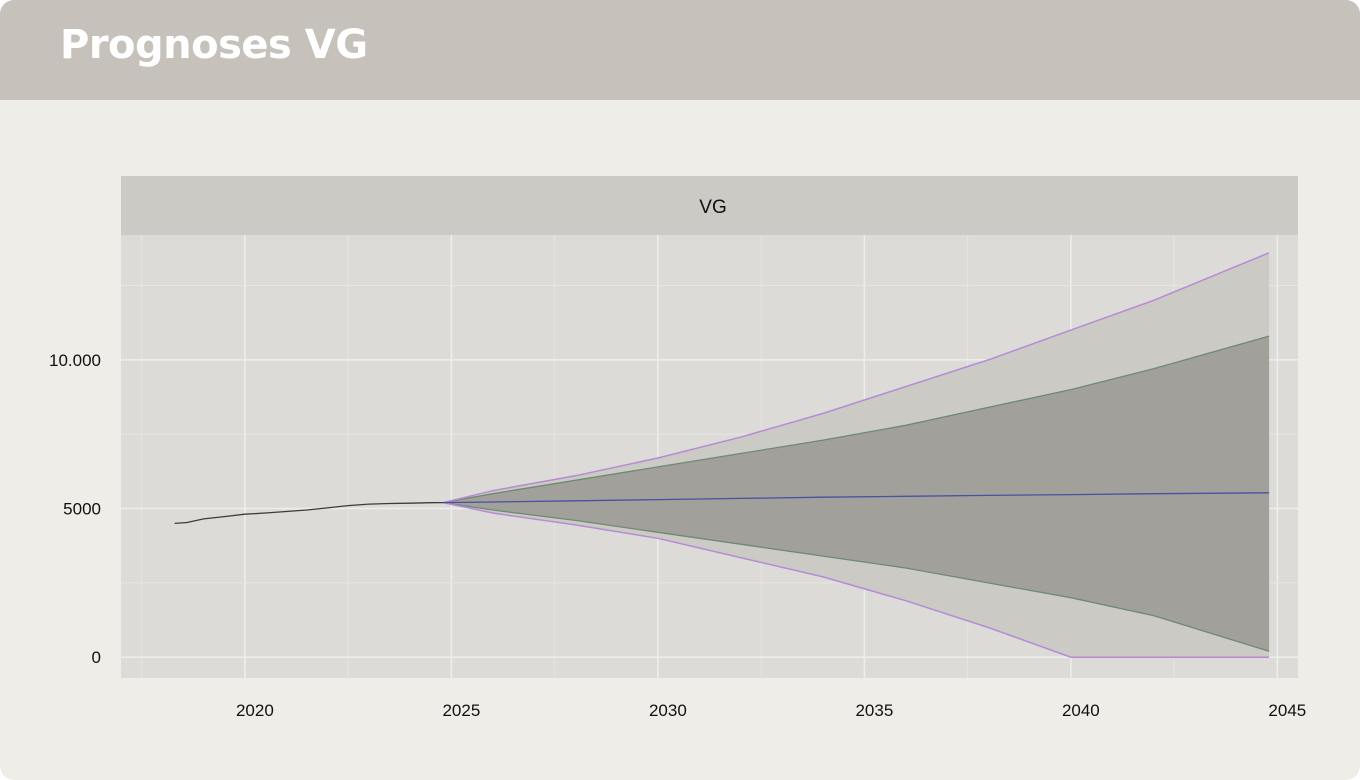 Image resolution: width=1360 pixels, height=780 pixels. Describe the element at coordinates (874, 710) in the screenshot. I see `x-tick-label: 2035` at that location.